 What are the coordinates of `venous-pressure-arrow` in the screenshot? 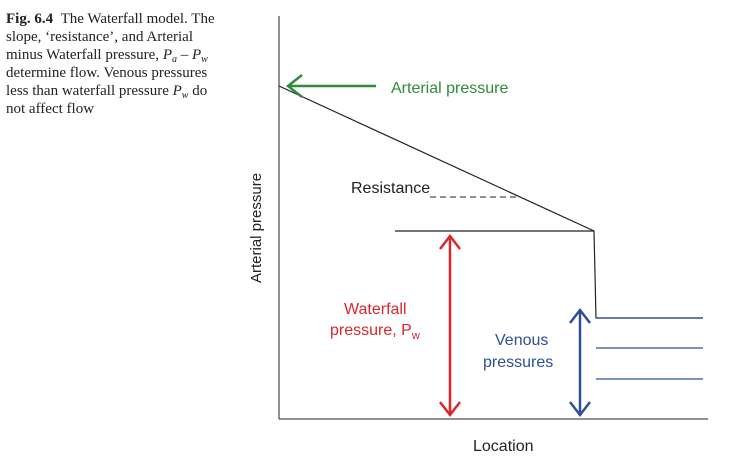 It's located at (580, 362).